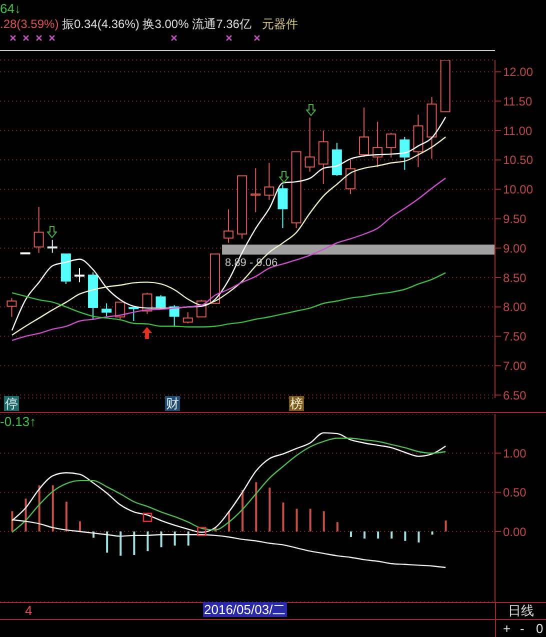 This screenshot has height=637, width=546. What do you see at coordinates (515, 219) in the screenshot?
I see `y-tick-label: 9.50` at bounding box center [515, 219].